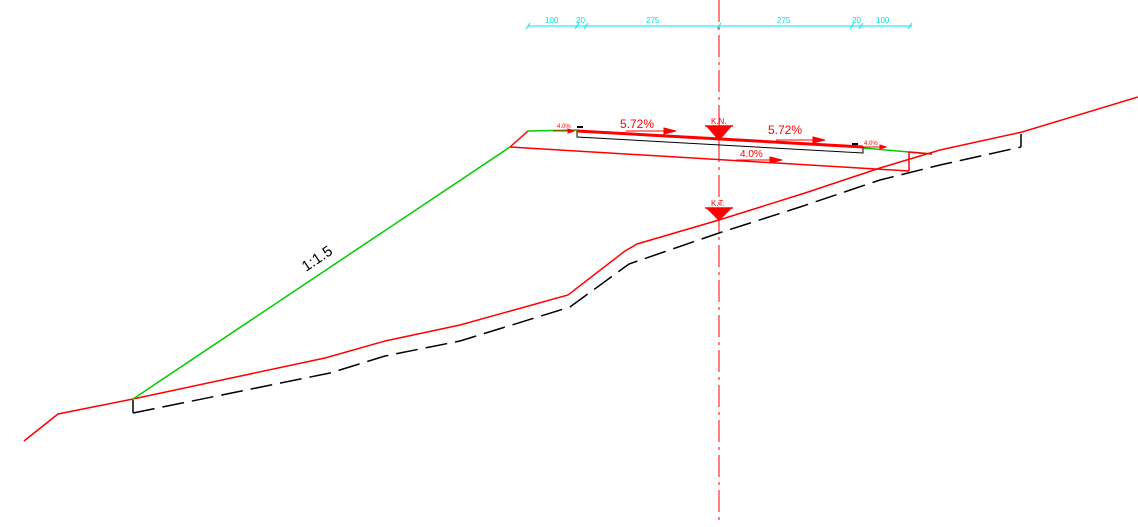  I want to click on grade-right-main: 5.72%, so click(785, 130).